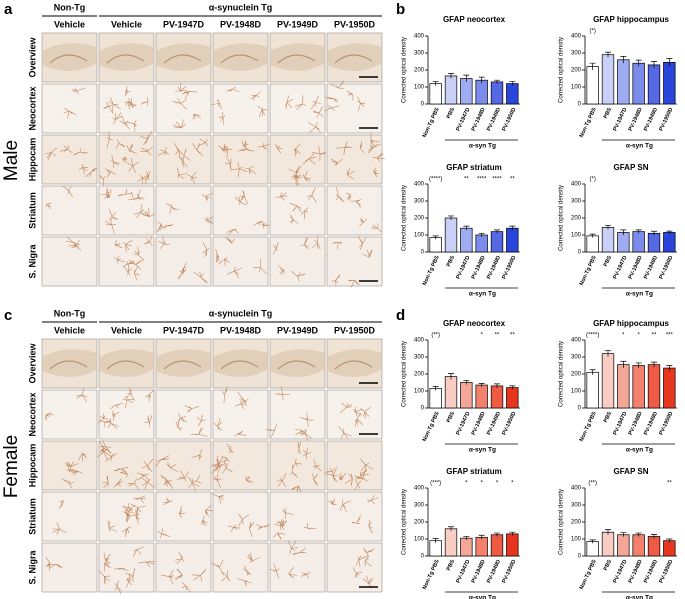 This screenshot has width=685, height=599. Describe the element at coordinates (473, 167) in the screenshot. I see `chart-title: GFAP striatum` at that location.